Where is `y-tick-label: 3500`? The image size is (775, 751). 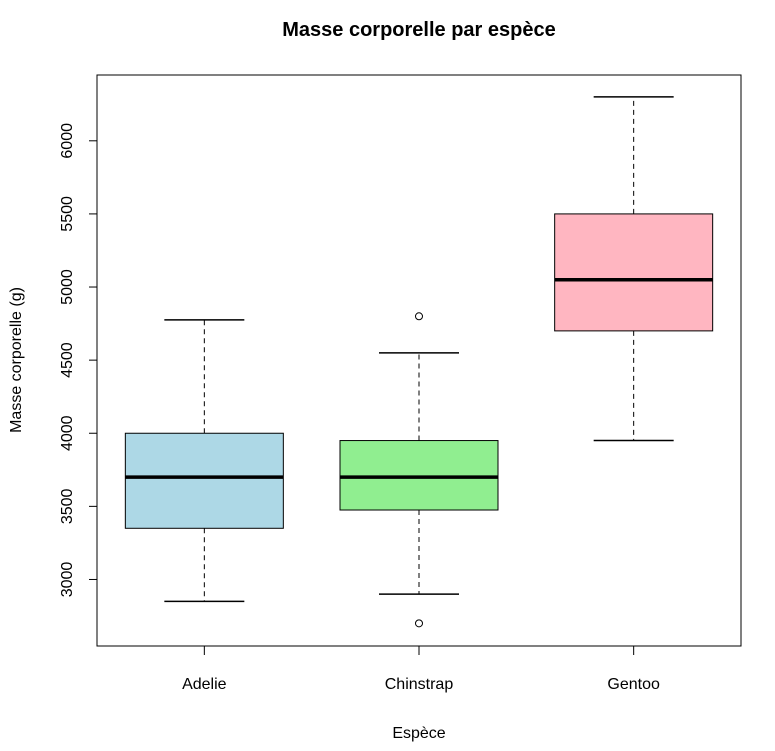
y-tick-label: 3500 is located at coordinates (67, 506).